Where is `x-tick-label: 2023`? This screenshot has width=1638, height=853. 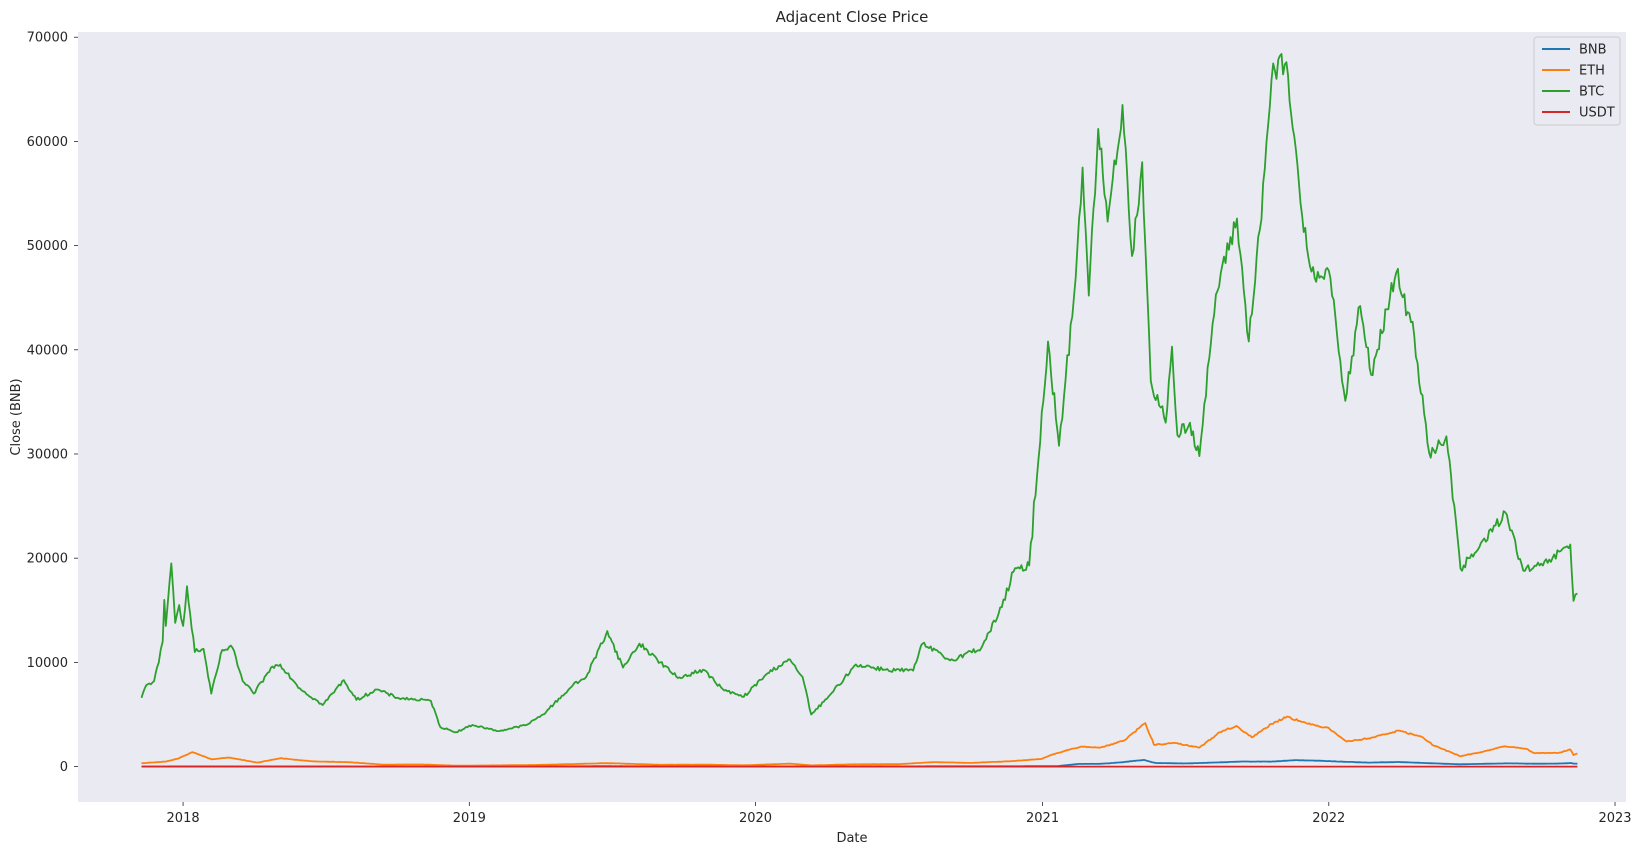
x-tick-label: 2023 is located at coordinates (1614, 818).